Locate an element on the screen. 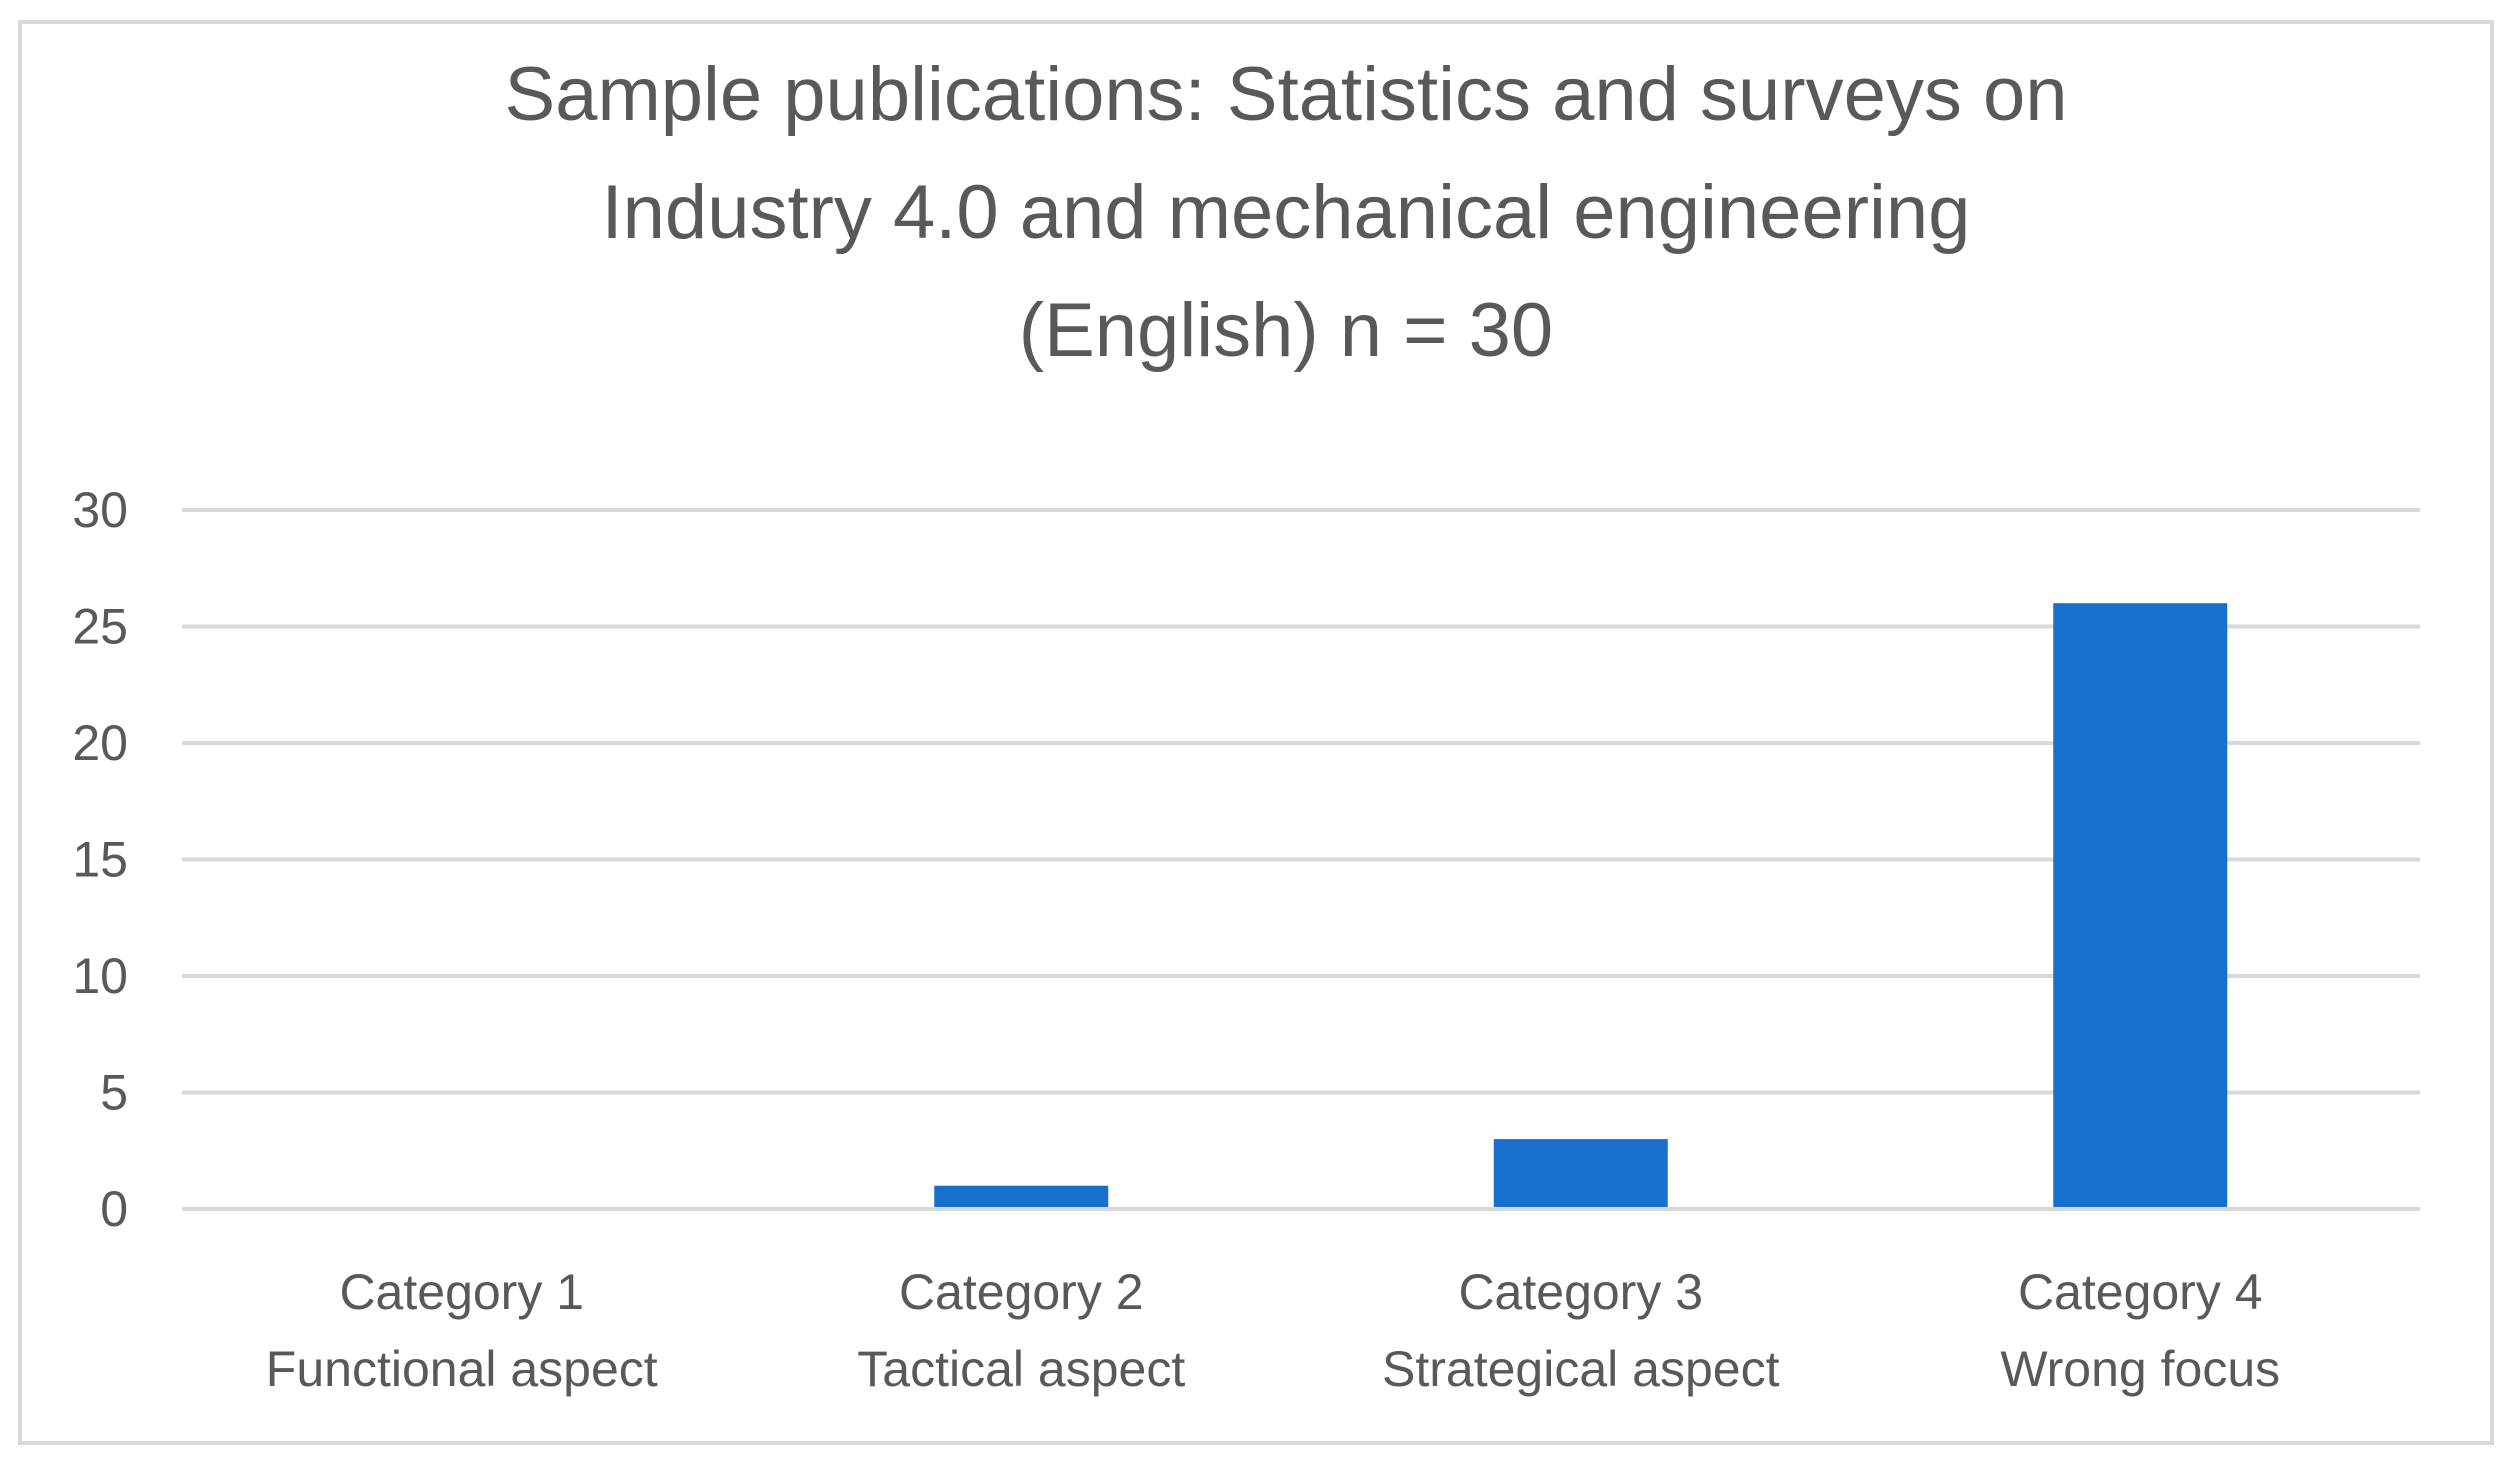 This screenshot has height=1467, width=2514. y-tick-label-25: 25 is located at coordinates (100, 627).